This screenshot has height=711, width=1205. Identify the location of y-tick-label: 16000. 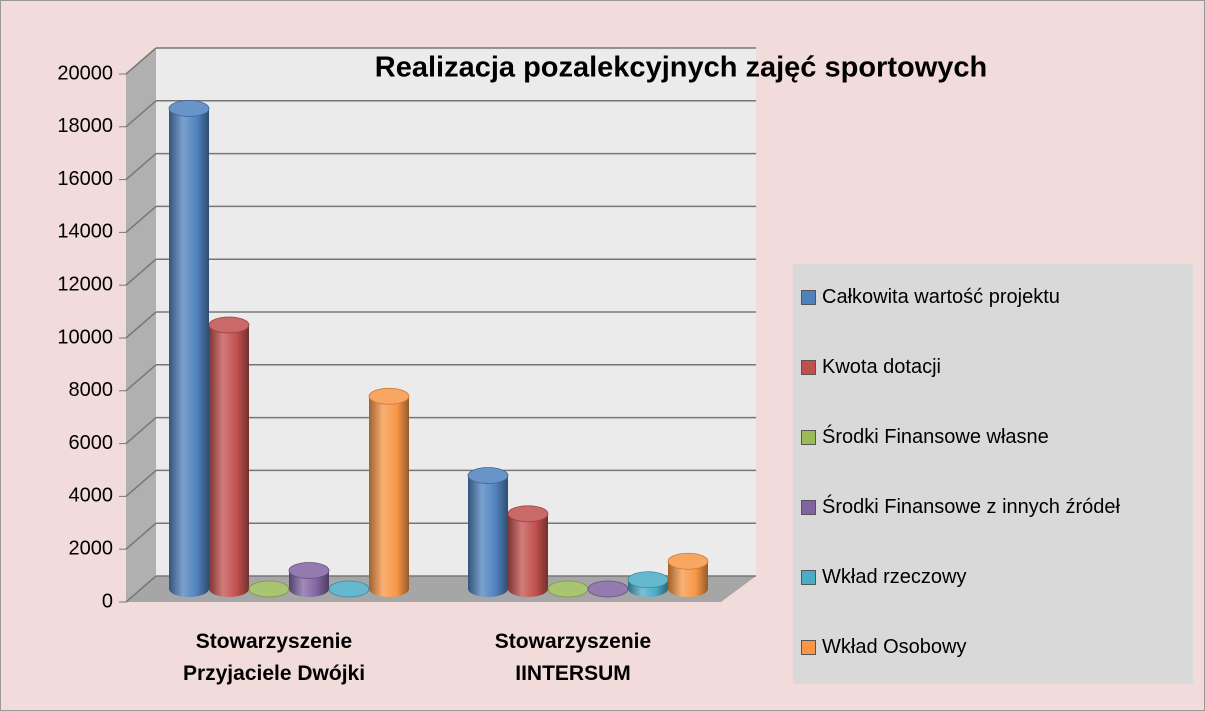
(85, 179).